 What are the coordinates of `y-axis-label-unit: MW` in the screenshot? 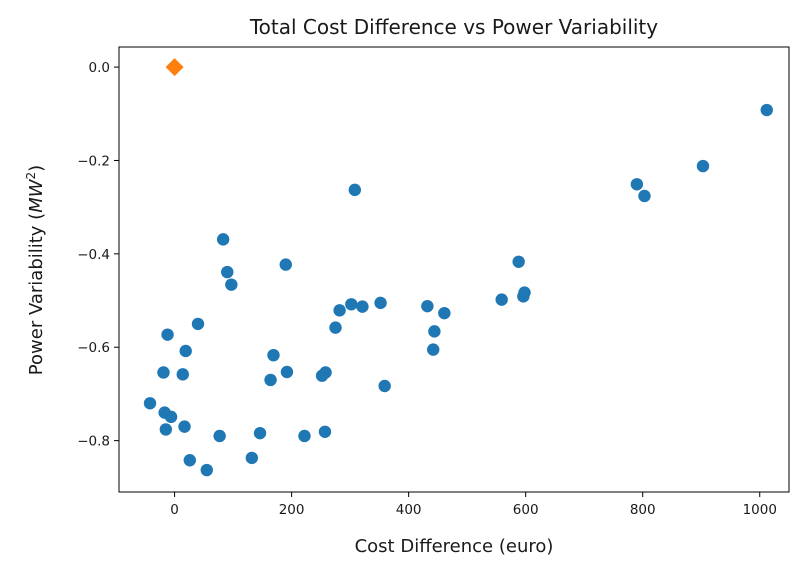 It's located at (36, 195).